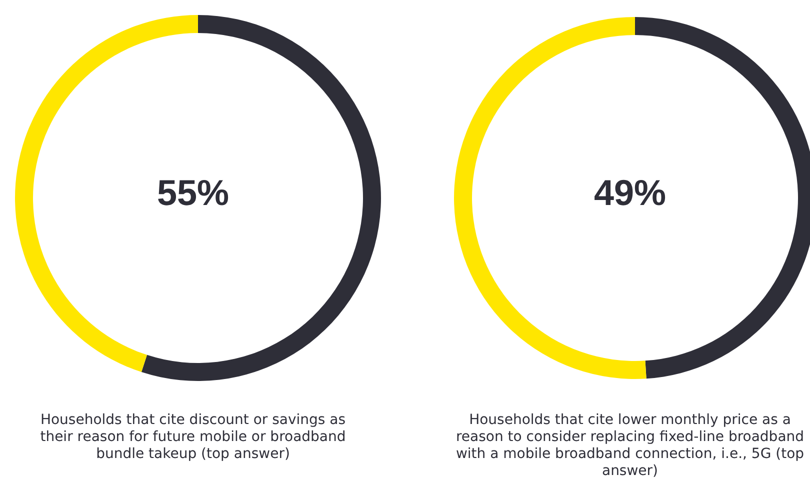 The width and height of the screenshot is (810, 490). What do you see at coordinates (630, 446) in the screenshot?
I see `text: Households that cite lower monthly price as a reason to consider replacing fixed-line broadband with a mobile broadband connection, i.e., 5G (top answer)` at bounding box center [630, 446].